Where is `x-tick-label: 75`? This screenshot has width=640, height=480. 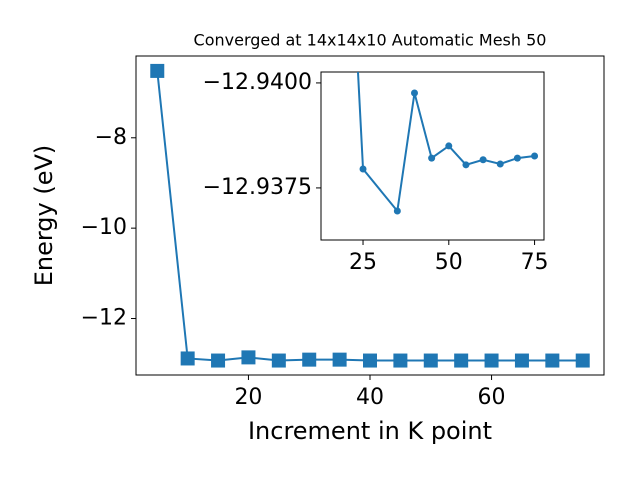 x-tick-label: 75 is located at coordinates (535, 262).